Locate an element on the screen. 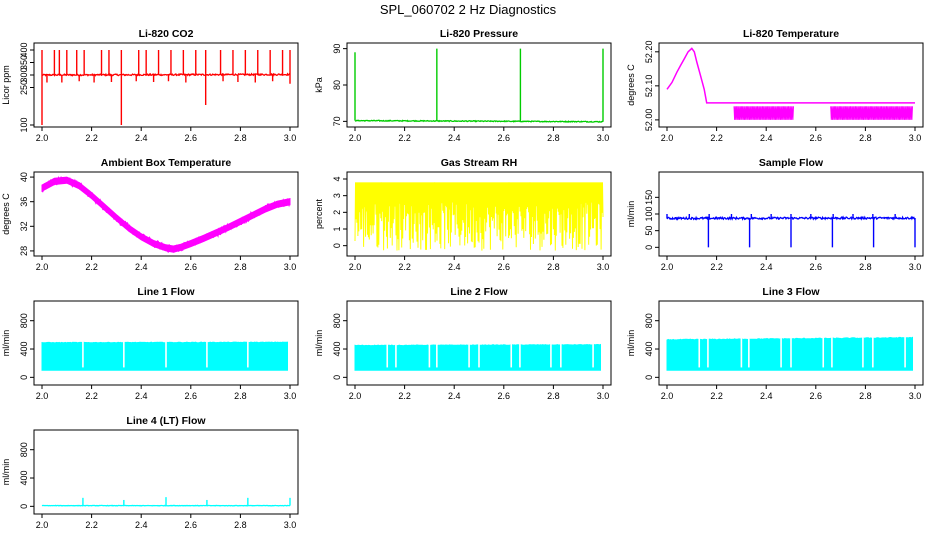 Image resolution: width=936 pixels, height=540 pixels. temperature-band is located at coordinates (166, 214).